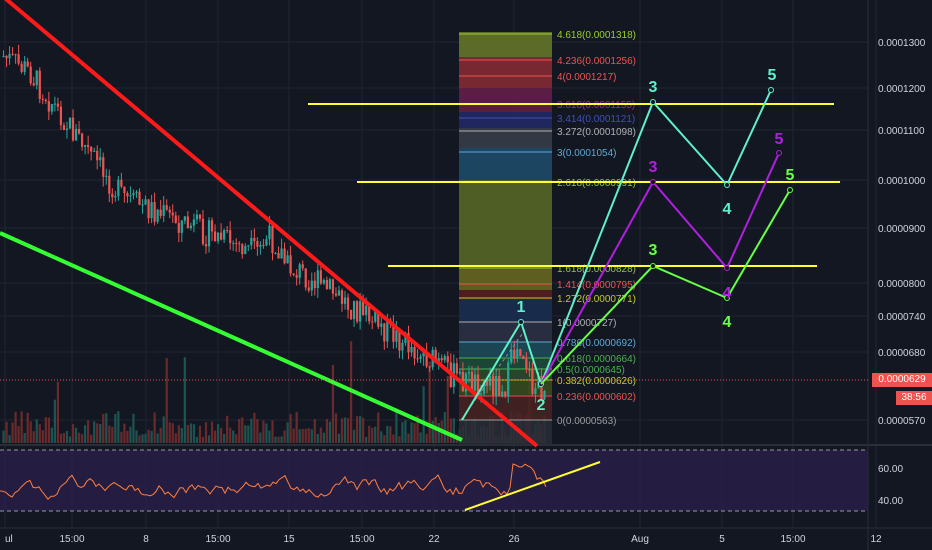 This screenshot has width=932, height=550. What do you see at coordinates (640, 539) in the screenshot?
I see `time-tick-label: Aug` at bounding box center [640, 539].